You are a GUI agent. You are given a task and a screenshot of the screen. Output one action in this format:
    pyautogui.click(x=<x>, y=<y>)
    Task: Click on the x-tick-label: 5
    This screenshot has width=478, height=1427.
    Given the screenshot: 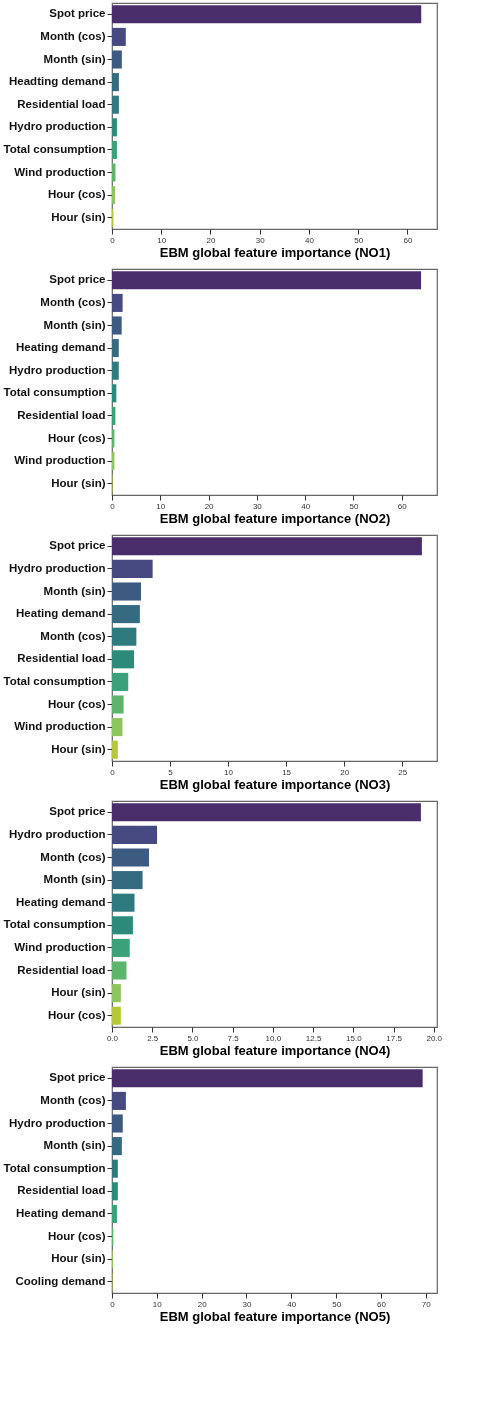 What is the action you would take?
    pyautogui.click(x=171, y=772)
    